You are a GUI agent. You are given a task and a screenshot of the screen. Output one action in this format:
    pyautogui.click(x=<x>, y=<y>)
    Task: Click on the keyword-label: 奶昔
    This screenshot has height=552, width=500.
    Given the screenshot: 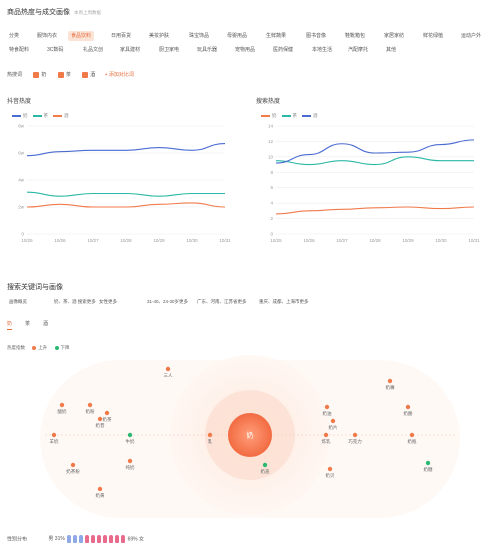 What is the action you would take?
    pyautogui.click(x=100, y=425)
    